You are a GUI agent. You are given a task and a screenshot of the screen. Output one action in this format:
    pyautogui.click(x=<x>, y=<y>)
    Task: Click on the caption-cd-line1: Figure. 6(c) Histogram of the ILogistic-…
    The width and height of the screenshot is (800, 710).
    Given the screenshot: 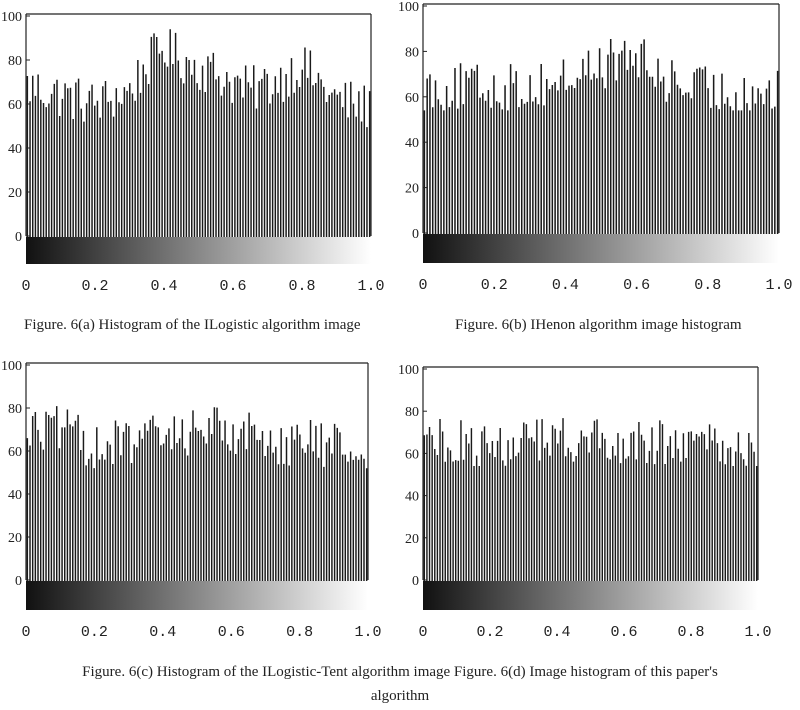 What is the action you would take?
    pyautogui.click(x=400, y=672)
    